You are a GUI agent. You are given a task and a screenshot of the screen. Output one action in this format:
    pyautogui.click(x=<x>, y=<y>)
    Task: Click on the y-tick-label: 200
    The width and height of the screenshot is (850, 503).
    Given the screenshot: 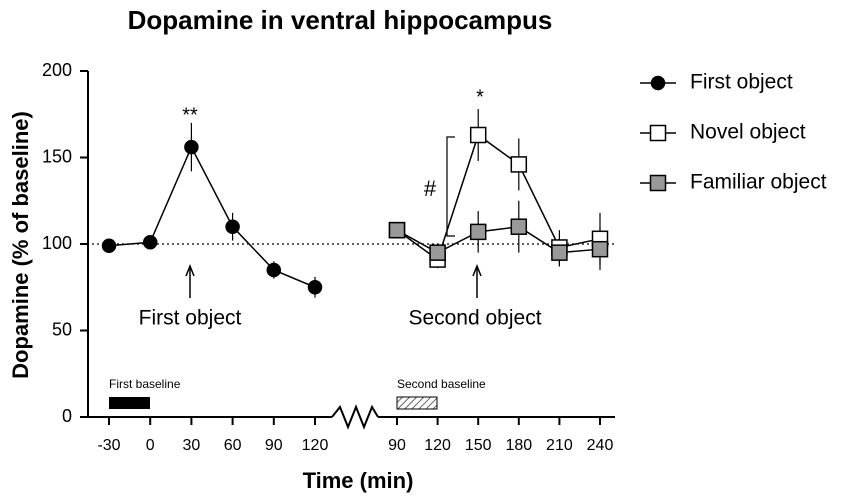 What is the action you would take?
    pyautogui.click(x=57, y=70)
    